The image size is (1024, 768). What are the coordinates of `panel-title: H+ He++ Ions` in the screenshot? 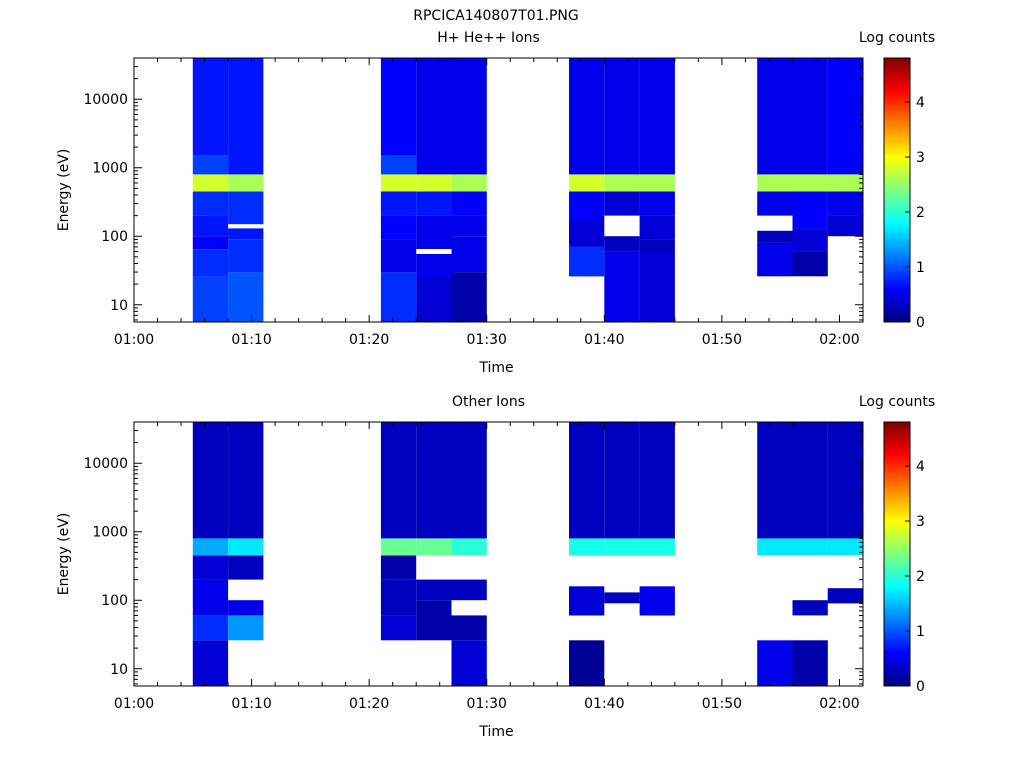 It's located at (488, 38).